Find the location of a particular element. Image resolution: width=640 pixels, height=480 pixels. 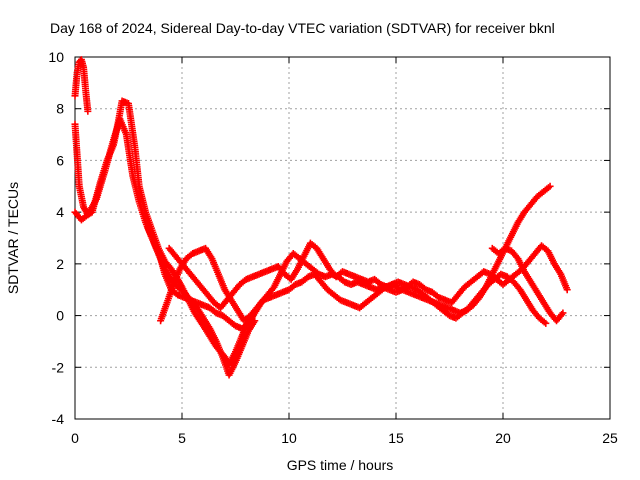

y-axis-label: SDTVAR / TECUs is located at coordinates (13, 238).